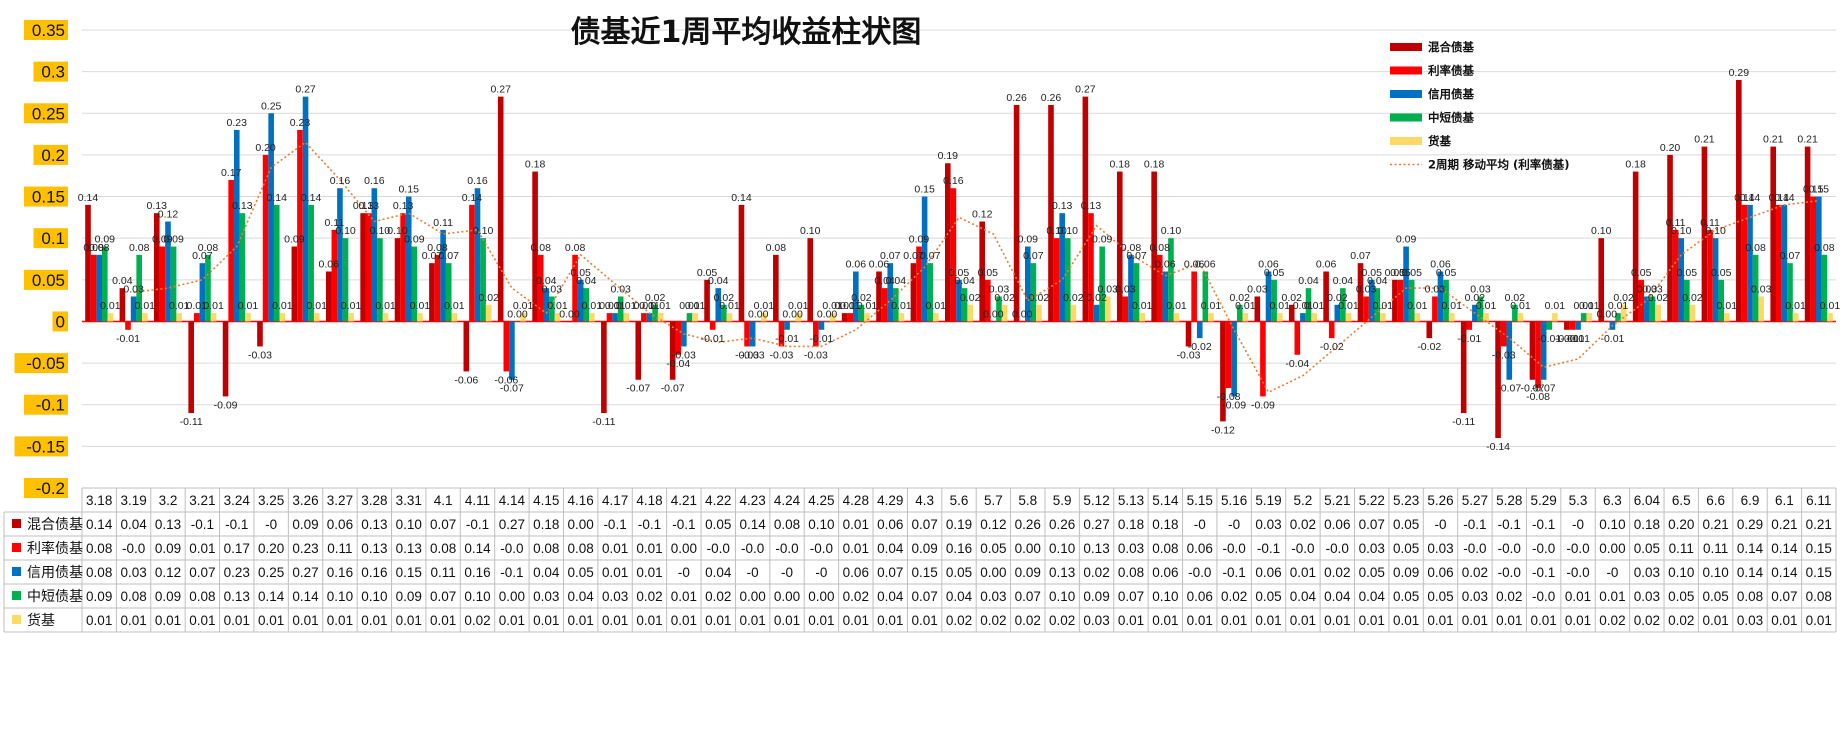  Describe the element at coordinates (1062, 524) in the screenshot. I see `table-cell: 0.26` at that location.